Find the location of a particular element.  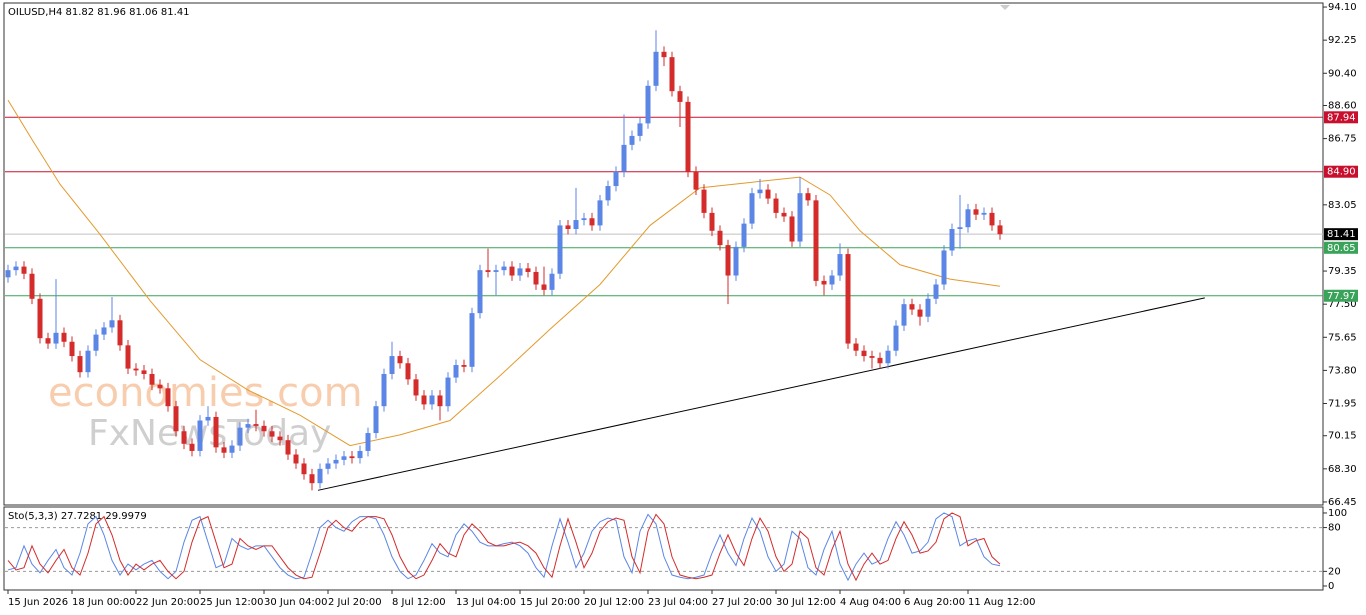

x-tick-label: 20 Jul 12:00 is located at coordinates (614, 602).